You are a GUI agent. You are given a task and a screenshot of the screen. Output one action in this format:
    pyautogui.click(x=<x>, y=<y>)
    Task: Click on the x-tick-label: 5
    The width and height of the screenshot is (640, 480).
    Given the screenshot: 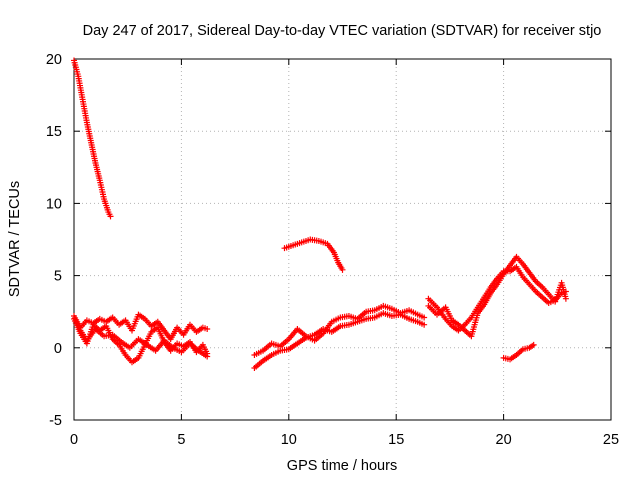 What is the action you would take?
    pyautogui.click(x=181, y=440)
    